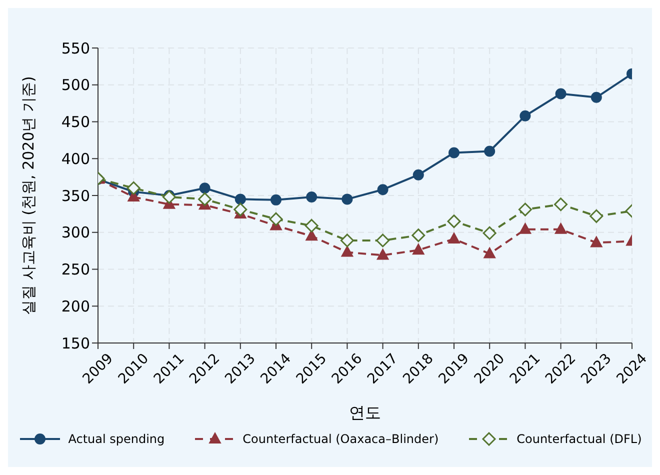 This screenshot has height=475, width=660. I want to click on y-tick-label: 250, so click(75, 269).